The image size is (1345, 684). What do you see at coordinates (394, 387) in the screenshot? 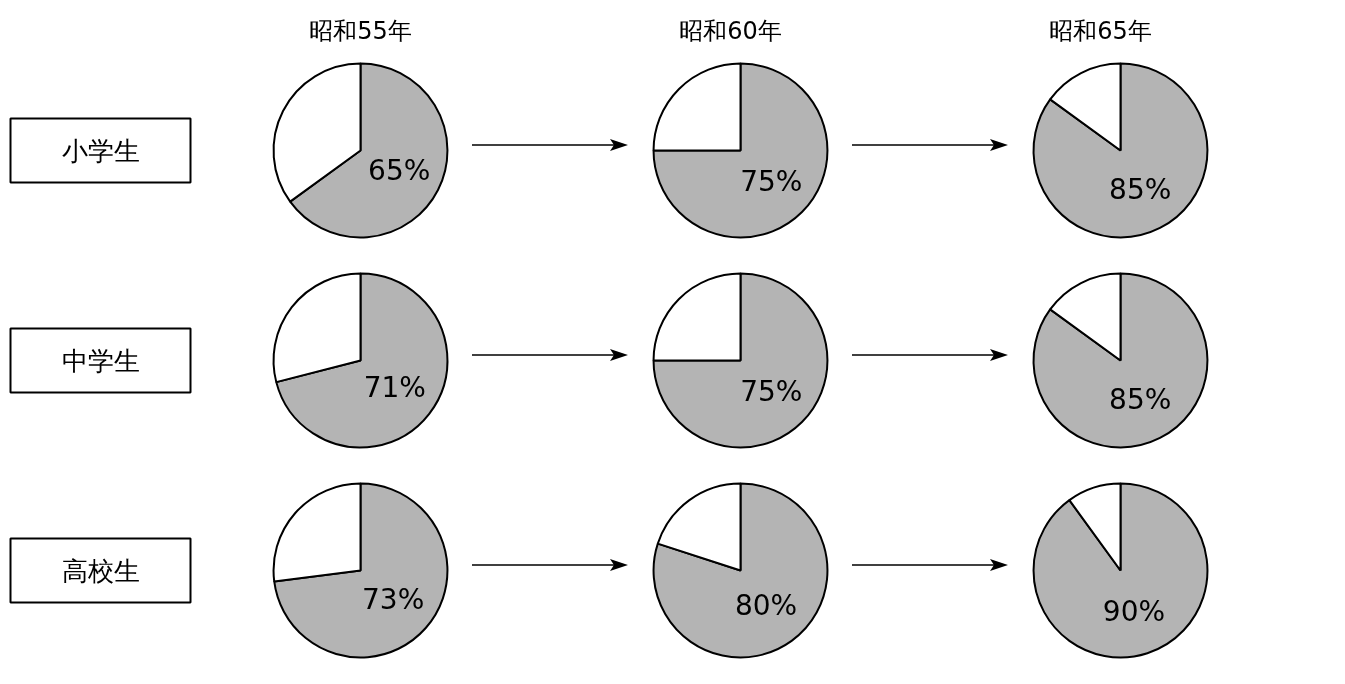
I see `data-label: 71%` at bounding box center [394, 387].